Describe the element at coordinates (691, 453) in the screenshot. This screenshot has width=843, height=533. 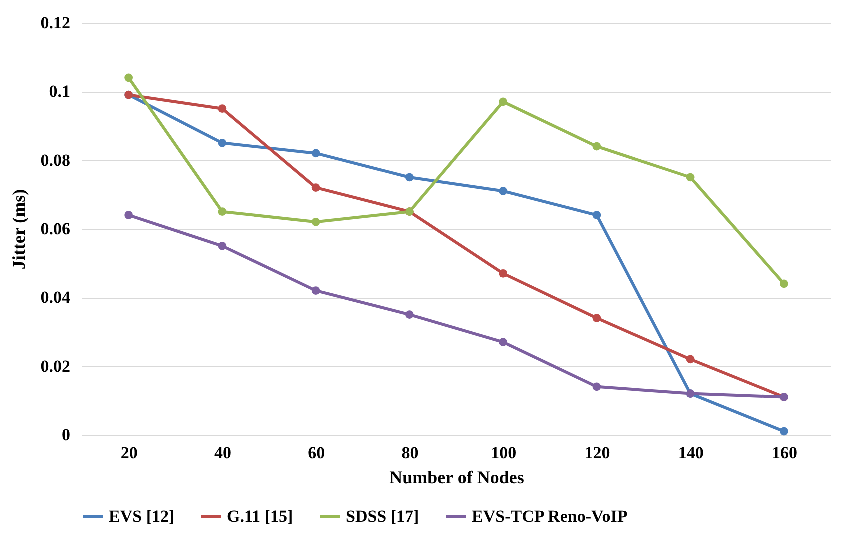
I see `x-tick-label: 140` at that location.